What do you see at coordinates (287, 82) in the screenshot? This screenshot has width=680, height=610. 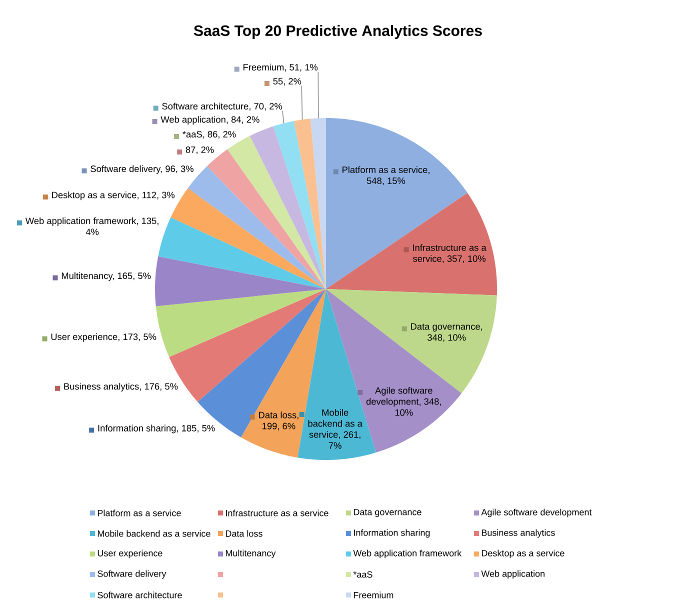 I see `data-label: 55, 2%` at bounding box center [287, 82].